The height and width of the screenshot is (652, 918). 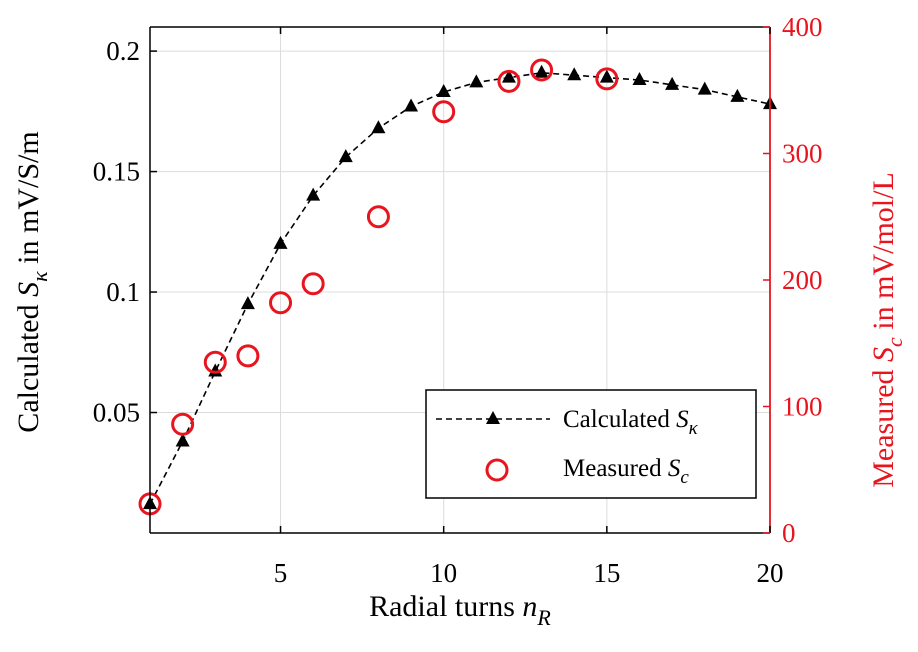 I want to click on x-tick-label: 5, so click(x=281, y=573).